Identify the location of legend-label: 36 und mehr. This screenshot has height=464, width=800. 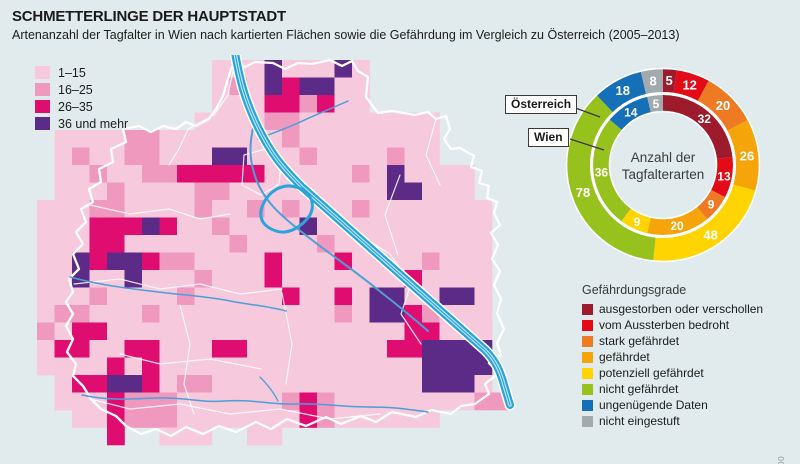
(93, 123).